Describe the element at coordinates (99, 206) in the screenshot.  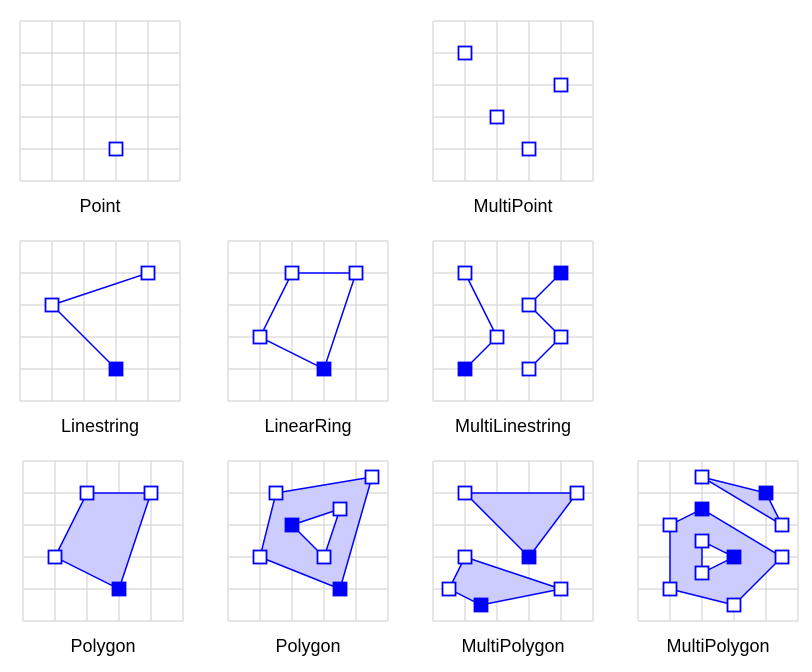
I see `panel-label: Point` at that location.